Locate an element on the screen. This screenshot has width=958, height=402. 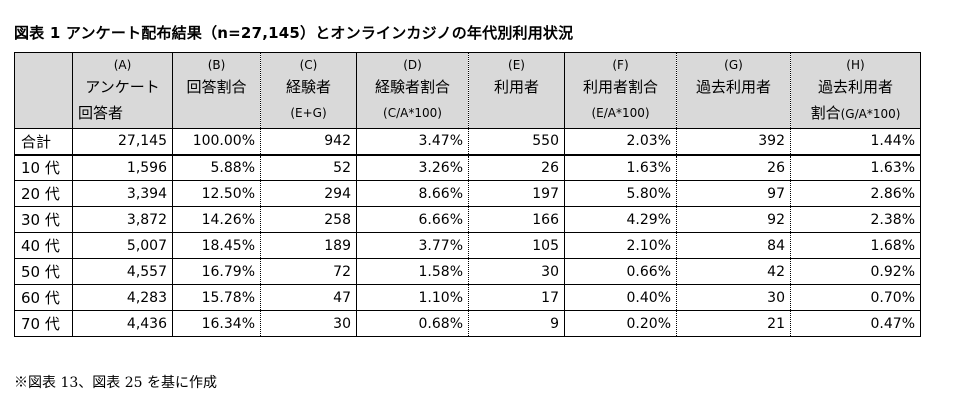
table-cell: 189 is located at coordinates (308, 245).